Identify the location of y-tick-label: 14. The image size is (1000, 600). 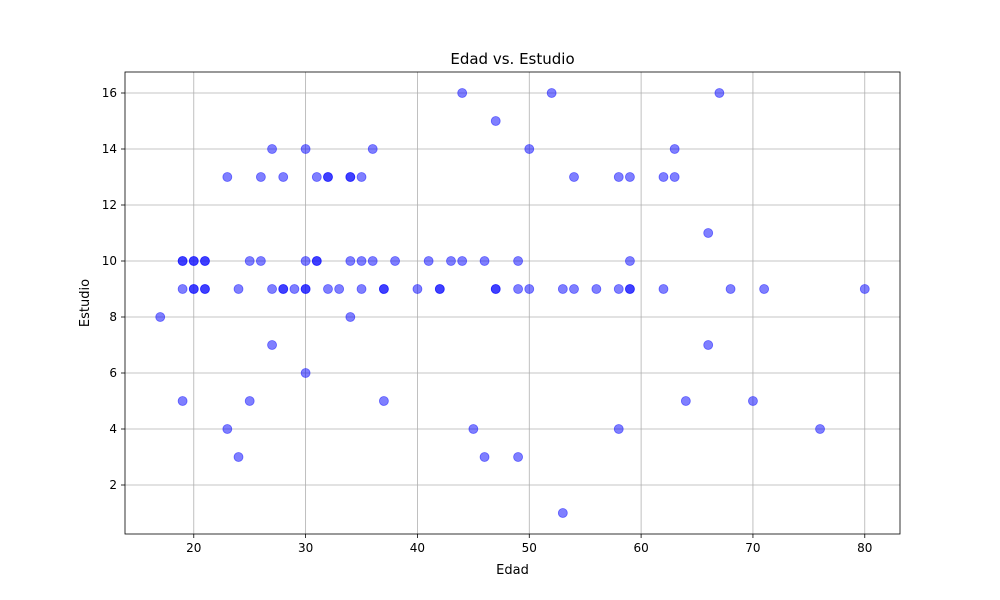
(109, 149).